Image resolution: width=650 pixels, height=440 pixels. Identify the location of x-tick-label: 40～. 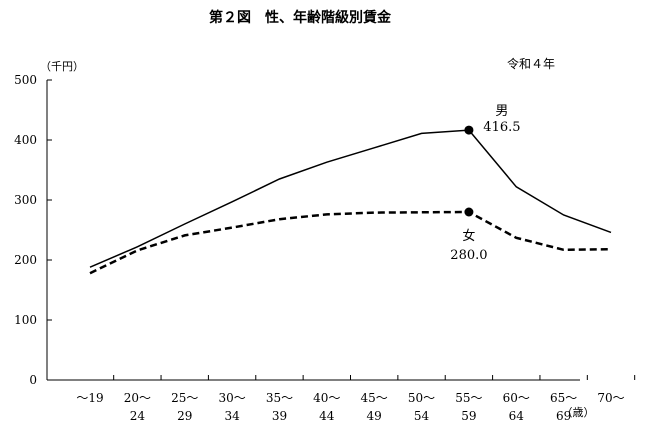
(326, 398).